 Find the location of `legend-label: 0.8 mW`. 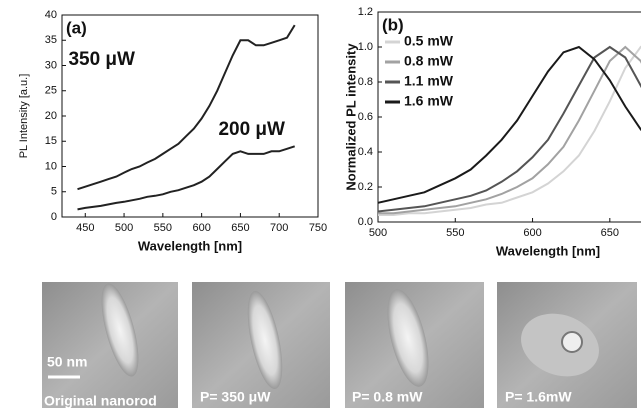

legend-label: 0.8 mW is located at coordinates (429, 61).